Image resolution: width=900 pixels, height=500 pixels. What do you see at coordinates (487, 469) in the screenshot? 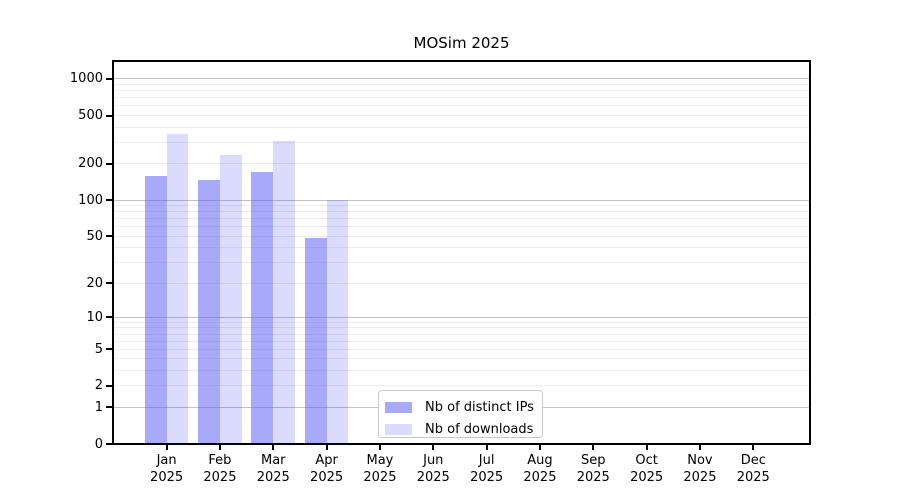
I see `x-tick-label: Jul 2025` at bounding box center [487, 469].